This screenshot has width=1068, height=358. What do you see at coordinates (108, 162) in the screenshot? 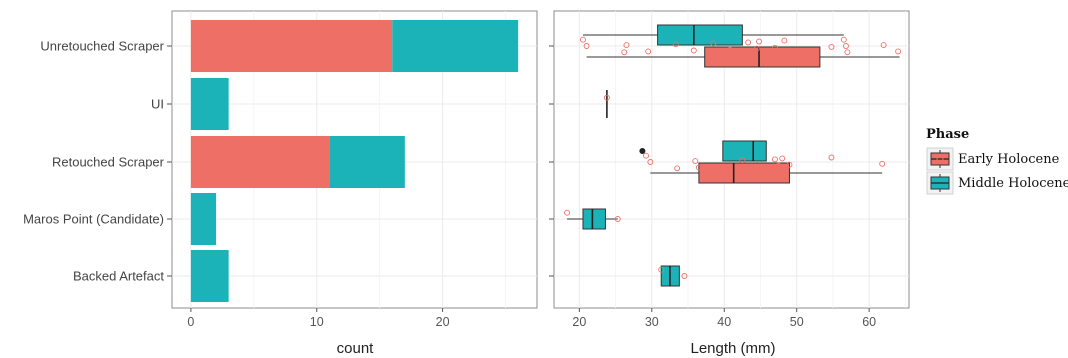
I see `category-label-retouched-scraper: Retouched Scraper` at bounding box center [108, 162].